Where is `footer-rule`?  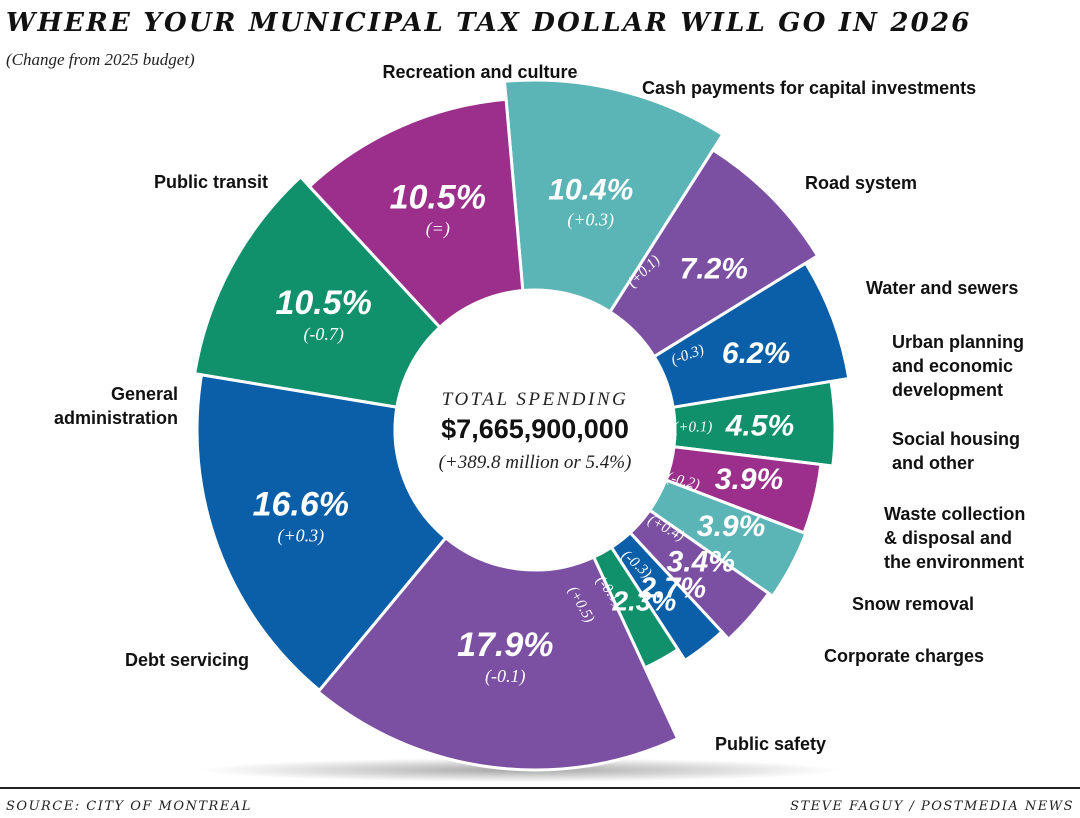
footer-rule is located at coordinates (540, 788).